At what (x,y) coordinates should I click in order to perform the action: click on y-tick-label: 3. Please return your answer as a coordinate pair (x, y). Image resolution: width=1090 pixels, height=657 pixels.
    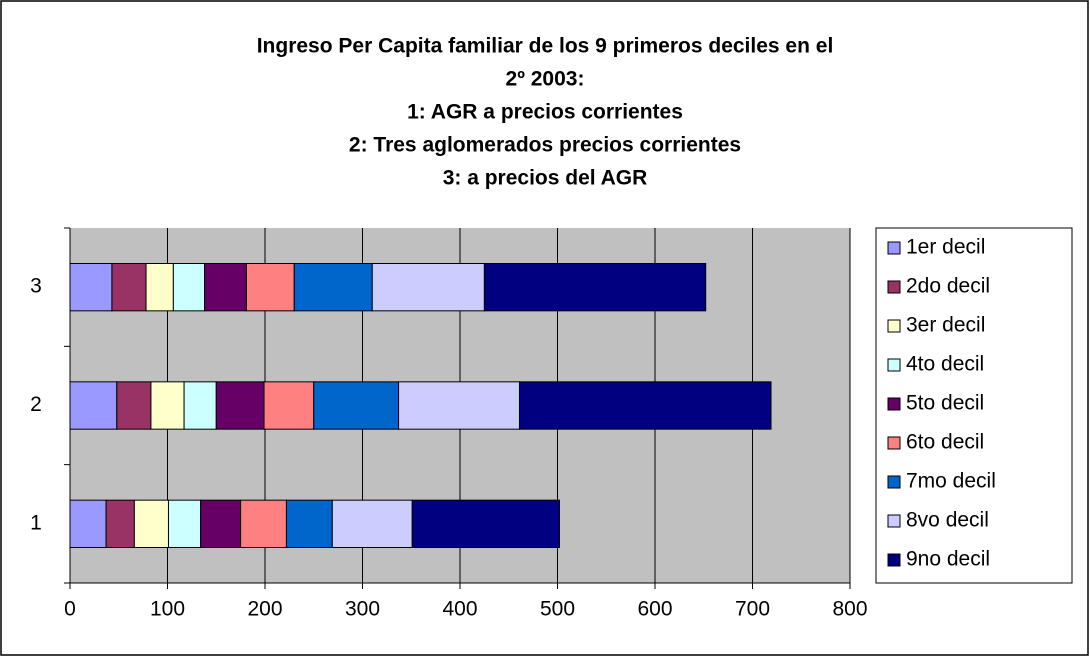
    Looking at the image, I should click on (36, 286).